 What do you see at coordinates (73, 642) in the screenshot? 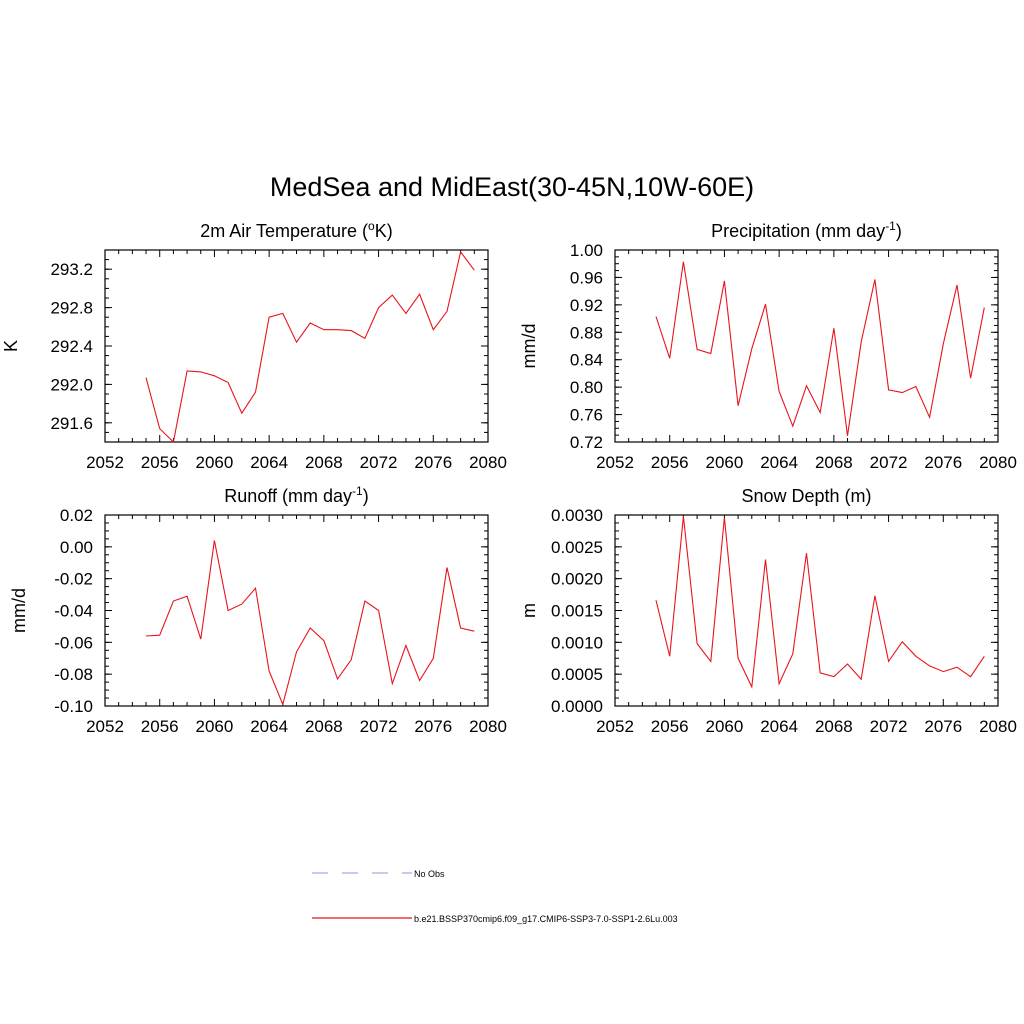
I see `y-tick-label: -0.06` at bounding box center [73, 642].